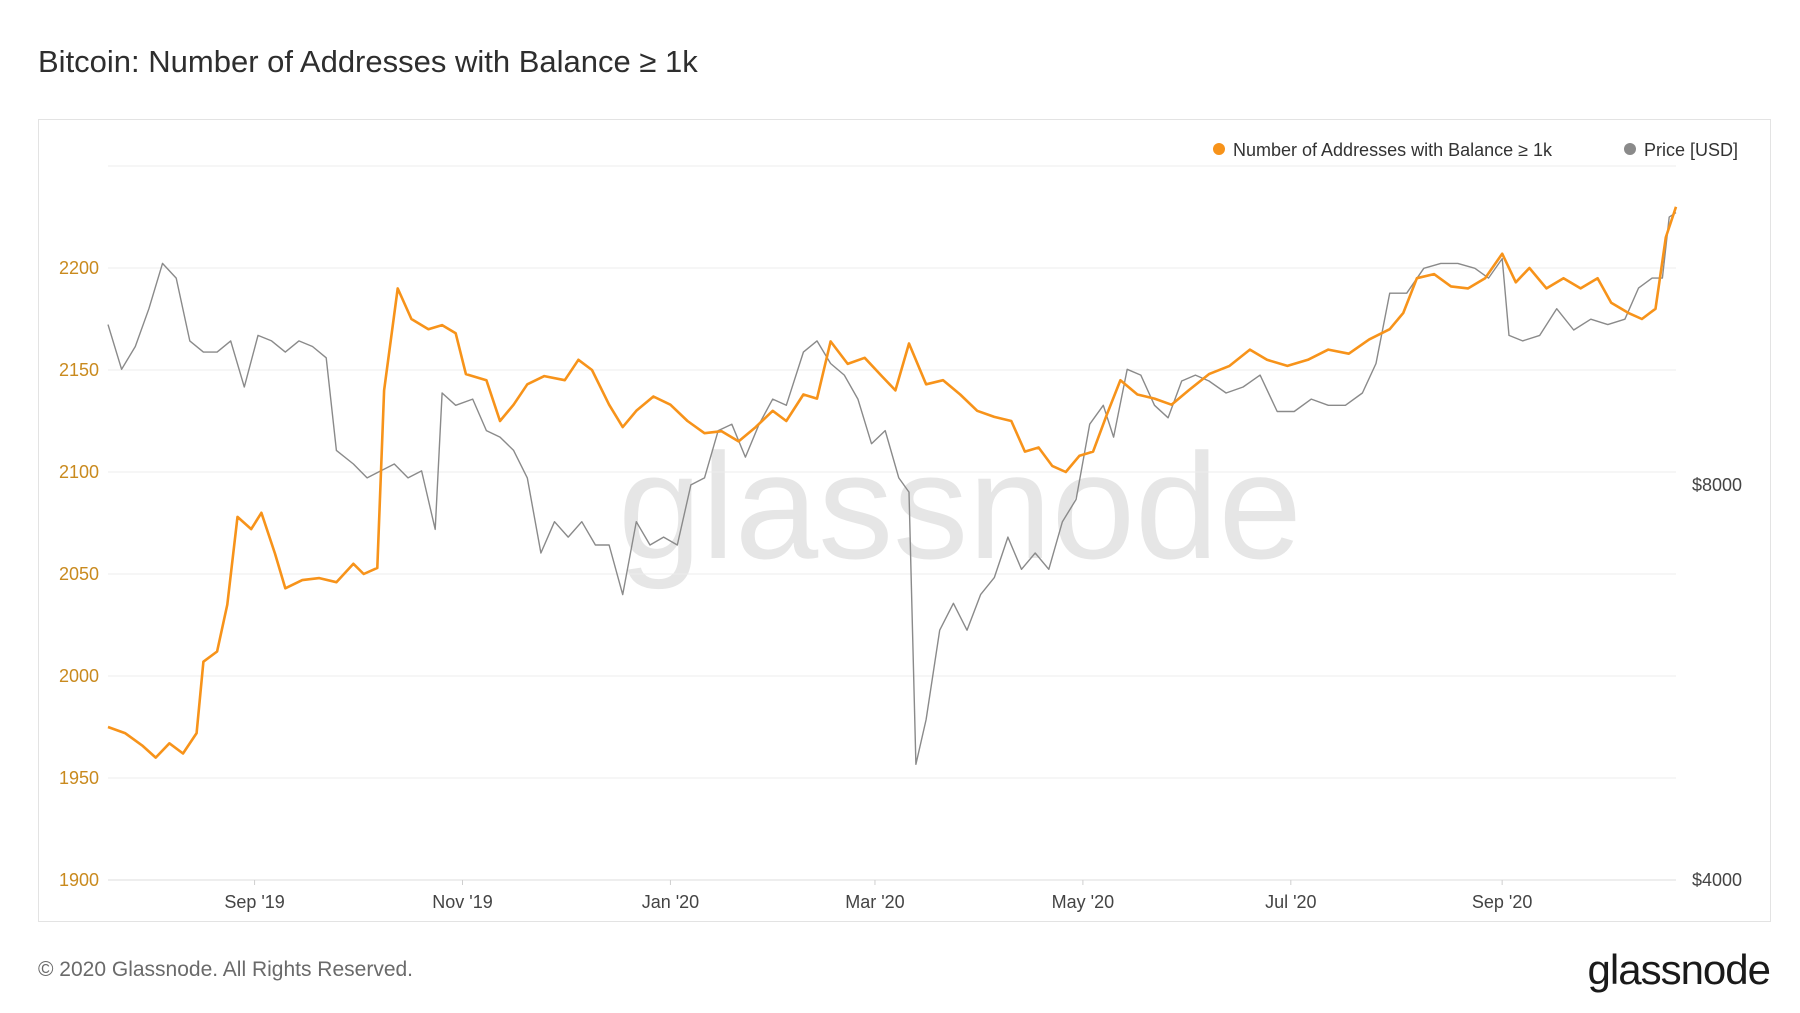 The height and width of the screenshot is (1013, 1800). What do you see at coordinates (79, 676) in the screenshot?
I see `left-tick-label: 2000` at bounding box center [79, 676].